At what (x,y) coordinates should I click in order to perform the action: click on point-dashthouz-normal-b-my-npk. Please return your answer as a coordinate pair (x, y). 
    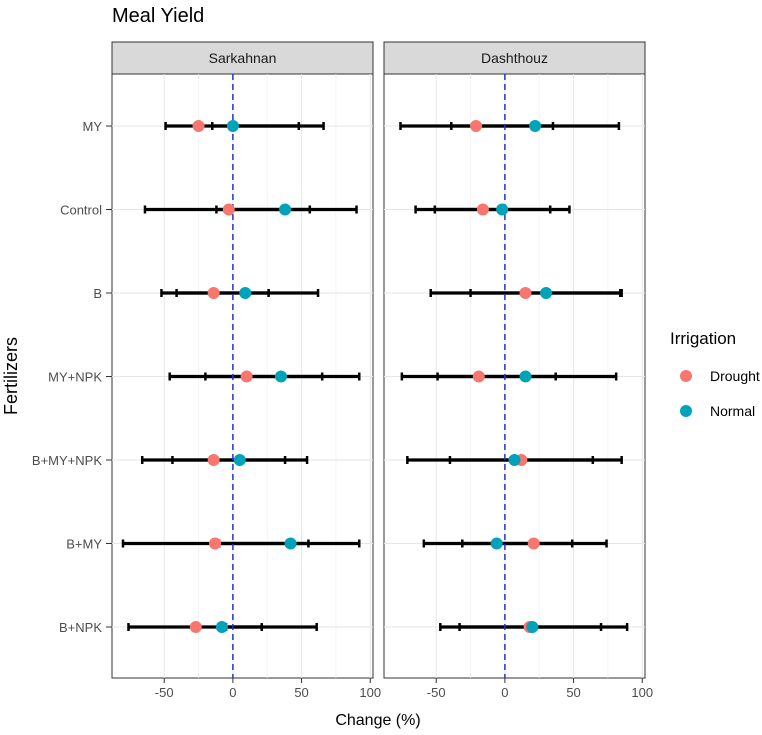
    Looking at the image, I should click on (514, 460).